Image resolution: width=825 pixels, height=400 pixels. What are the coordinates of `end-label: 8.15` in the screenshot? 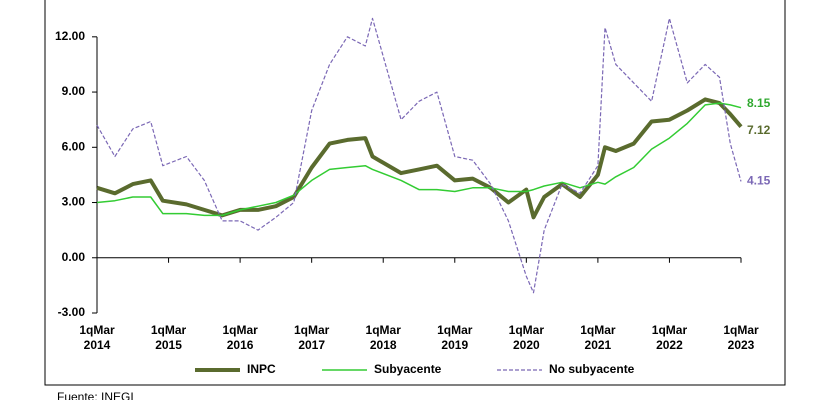 It's located at (759, 103).